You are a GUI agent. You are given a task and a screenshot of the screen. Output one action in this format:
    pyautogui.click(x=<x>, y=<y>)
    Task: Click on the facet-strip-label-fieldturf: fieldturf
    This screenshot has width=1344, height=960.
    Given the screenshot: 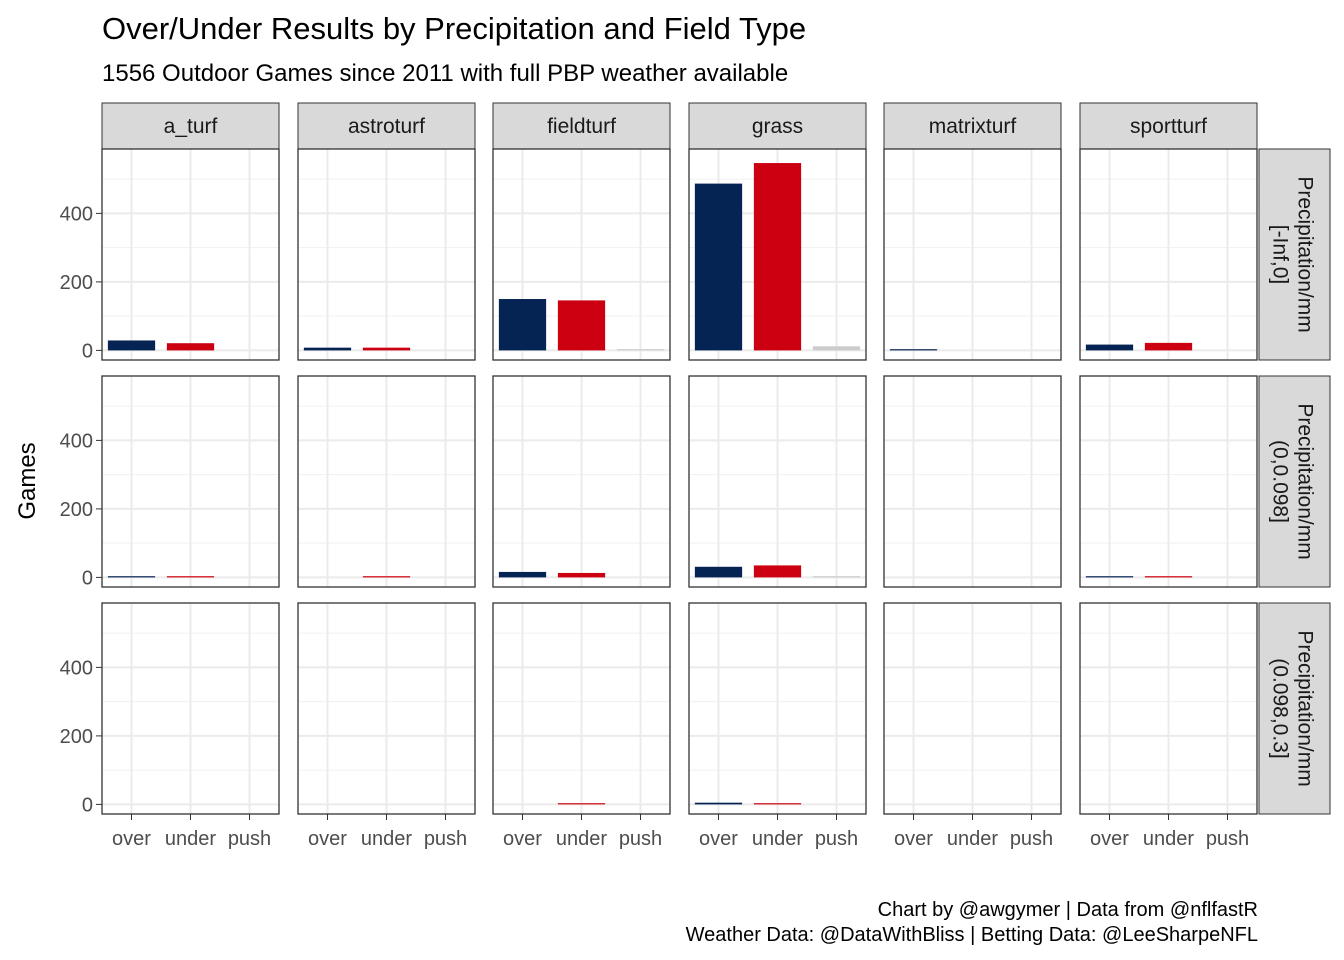 What is the action you would take?
    pyautogui.click(x=581, y=126)
    